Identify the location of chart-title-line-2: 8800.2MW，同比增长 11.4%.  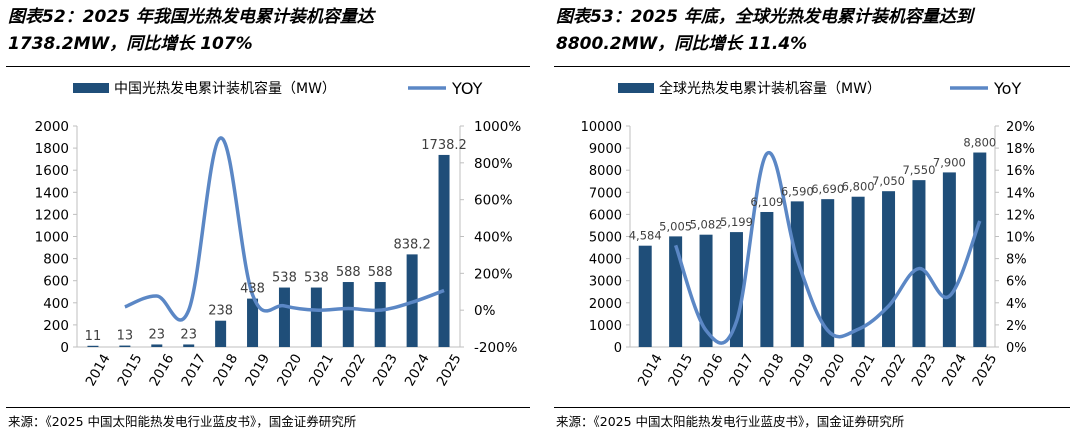
(682, 44).